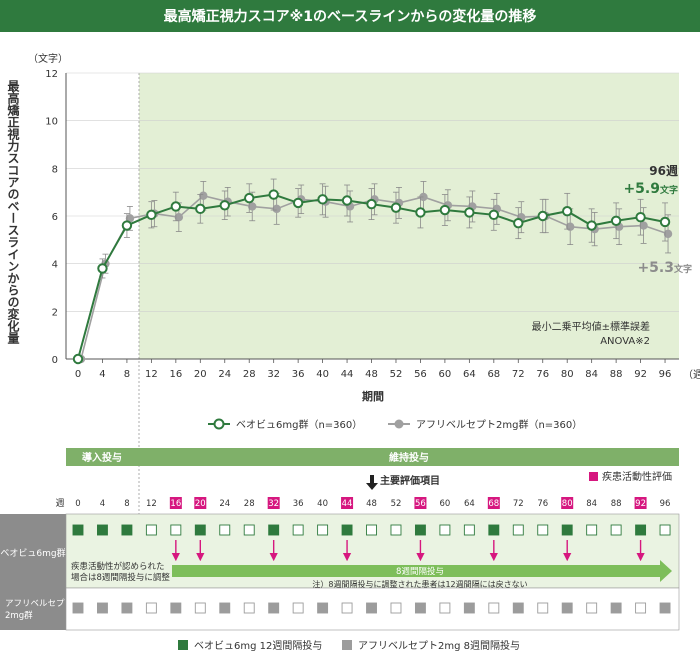 The width and height of the screenshot is (700, 659). I want to click on q8w-adjust-arrow, so click(422, 571).